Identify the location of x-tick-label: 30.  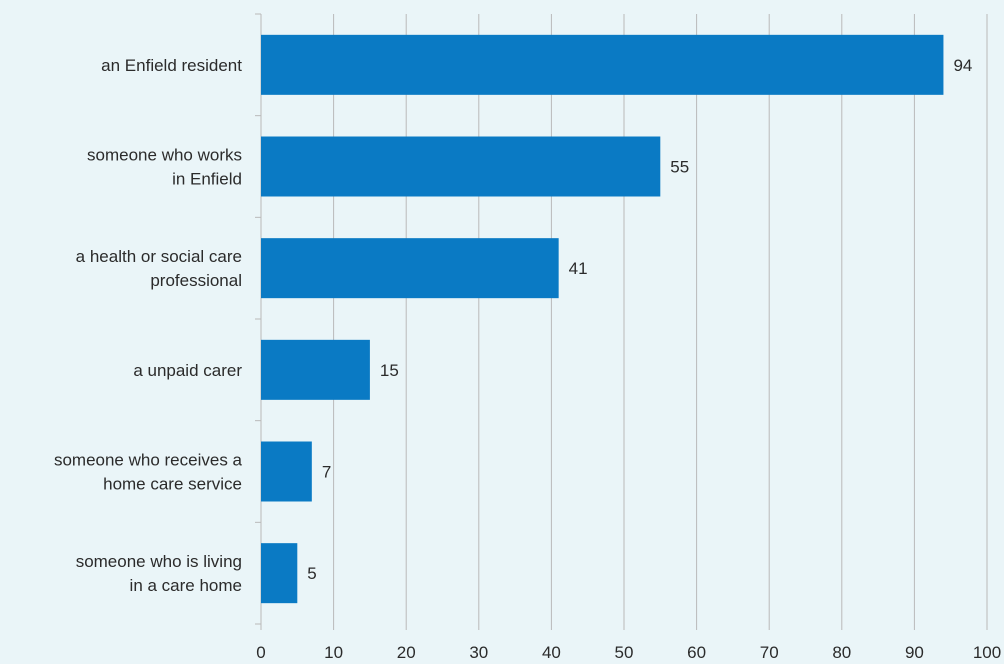
(478, 652).